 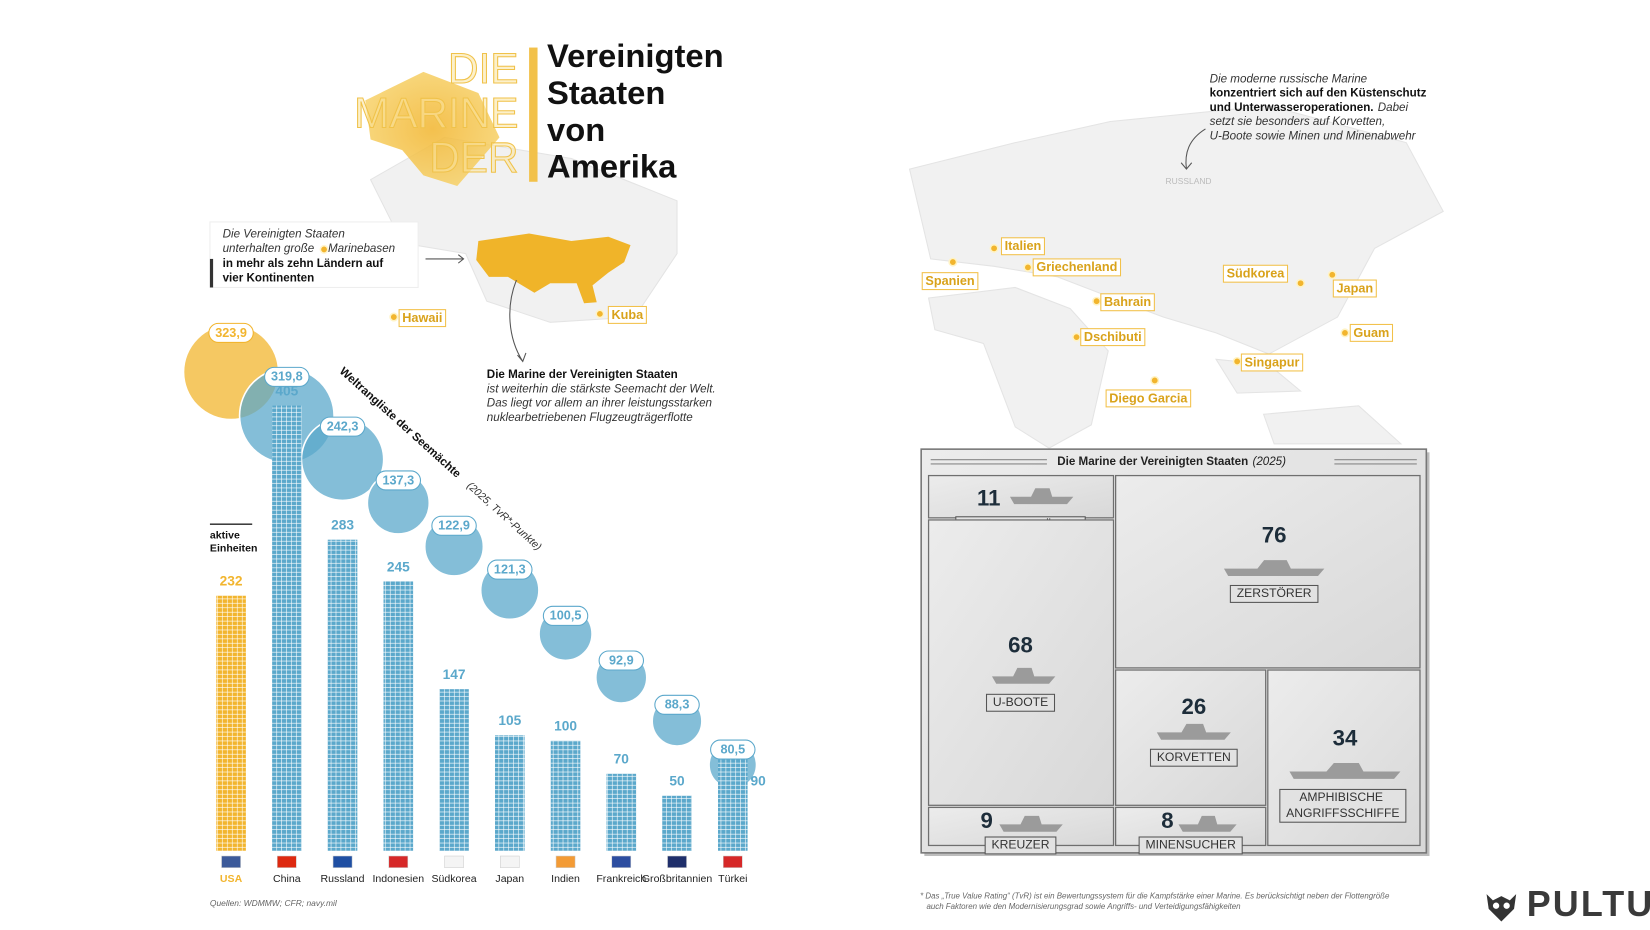 What do you see at coordinates (621, 879) in the screenshot?
I see `category-label: Frankreich` at bounding box center [621, 879].